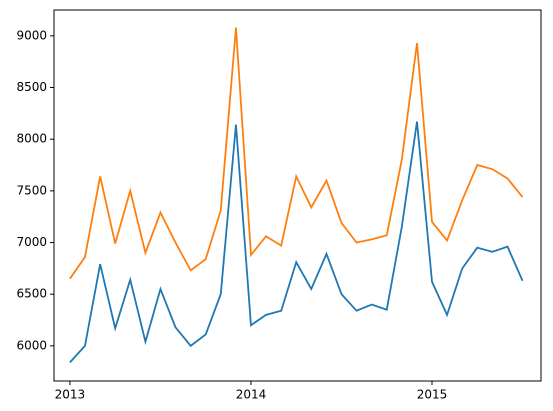  What do you see at coordinates (31, 242) in the screenshot?
I see `y-tick-label: 7000` at bounding box center [31, 242].